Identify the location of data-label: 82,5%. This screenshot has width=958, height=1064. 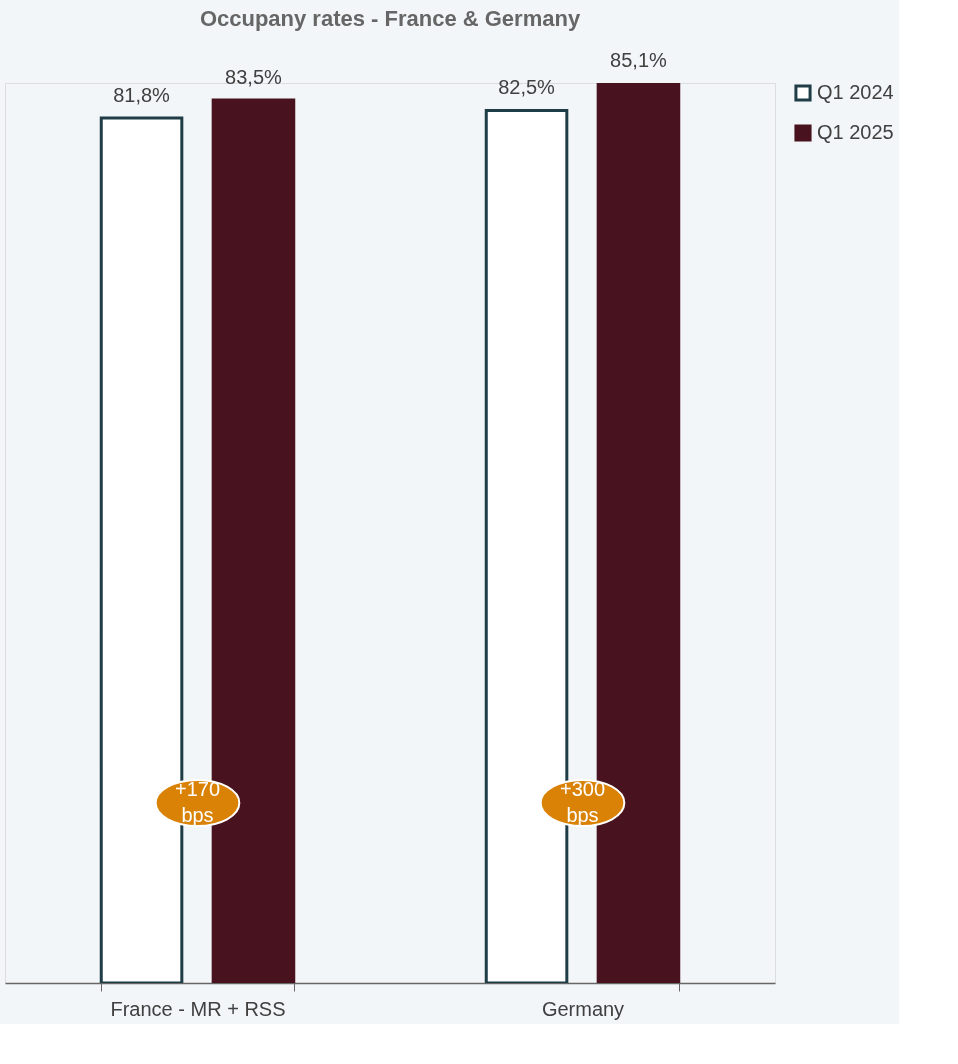
(527, 87).